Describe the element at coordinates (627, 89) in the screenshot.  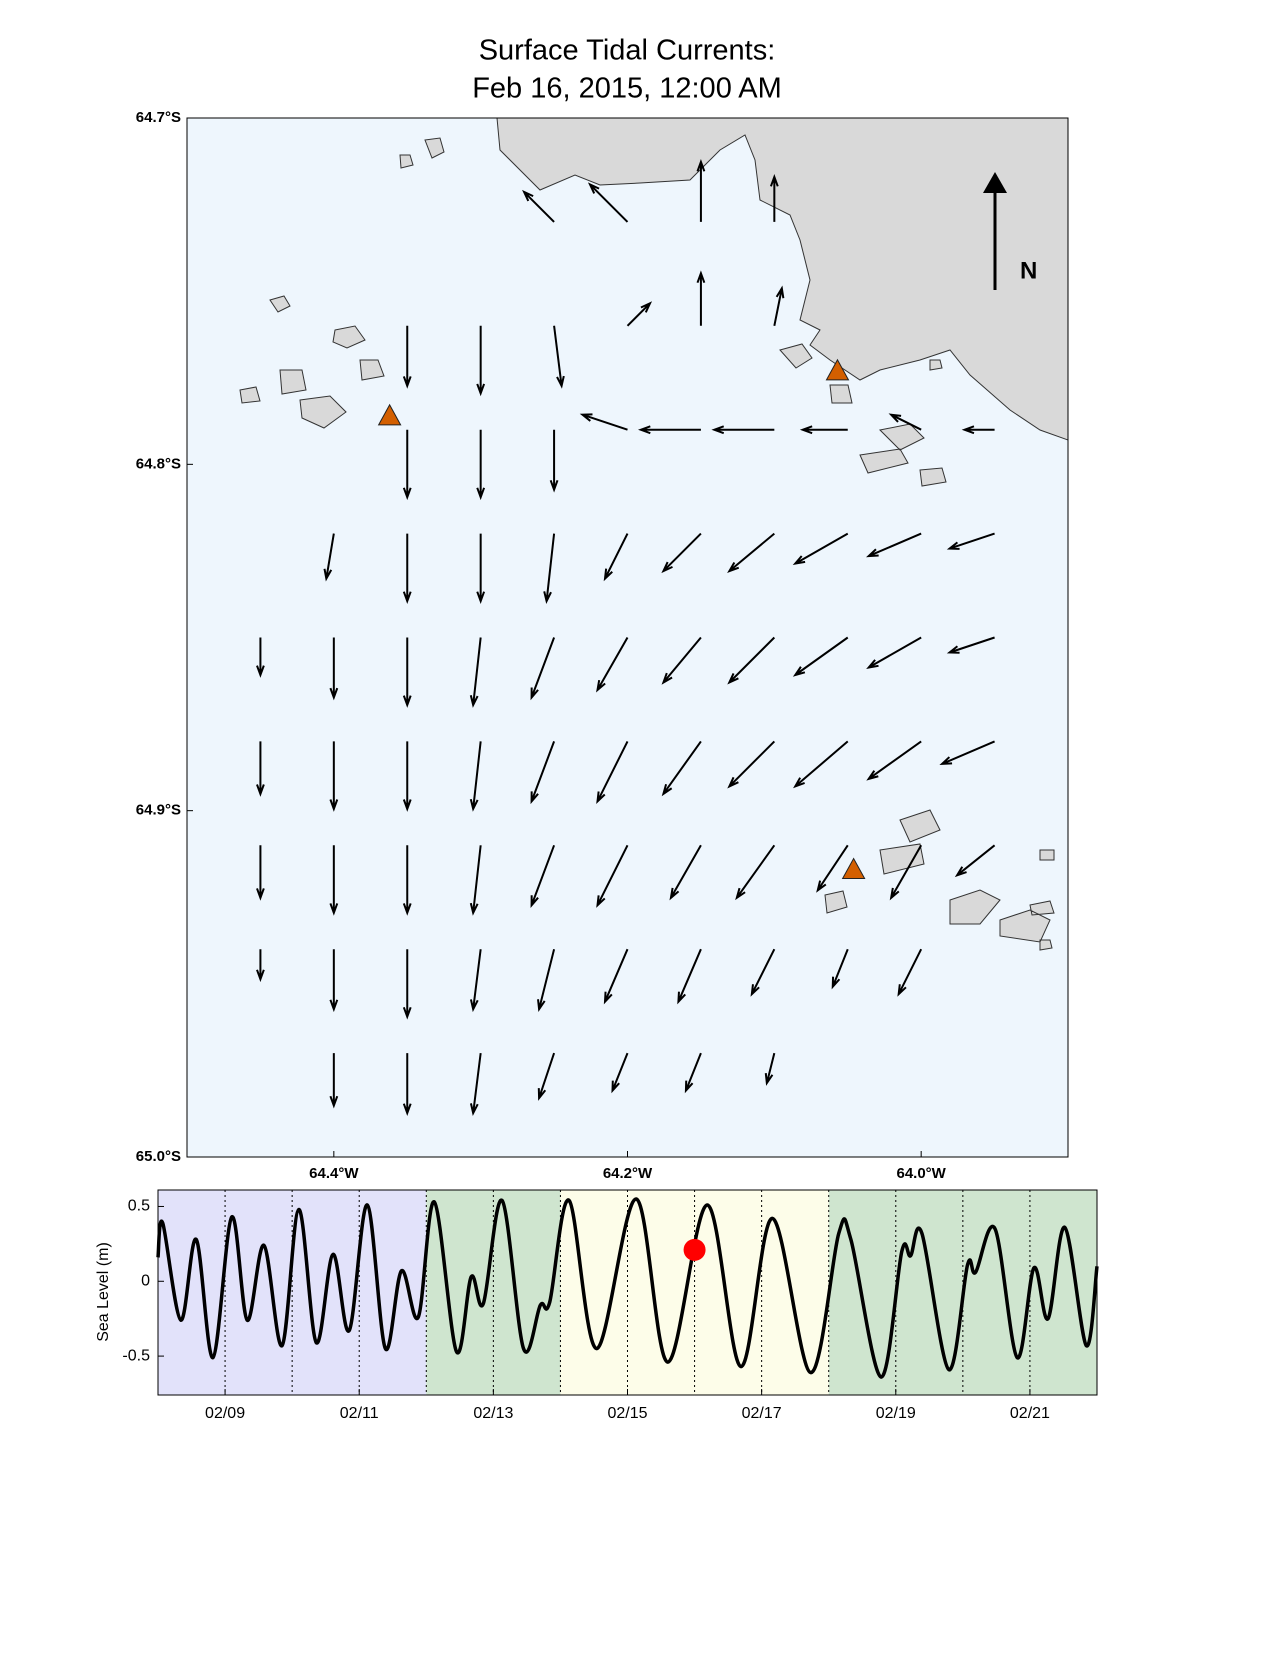
I see `chart-subtitle: Feb 16, 2015, 12:00 AM` at that location.